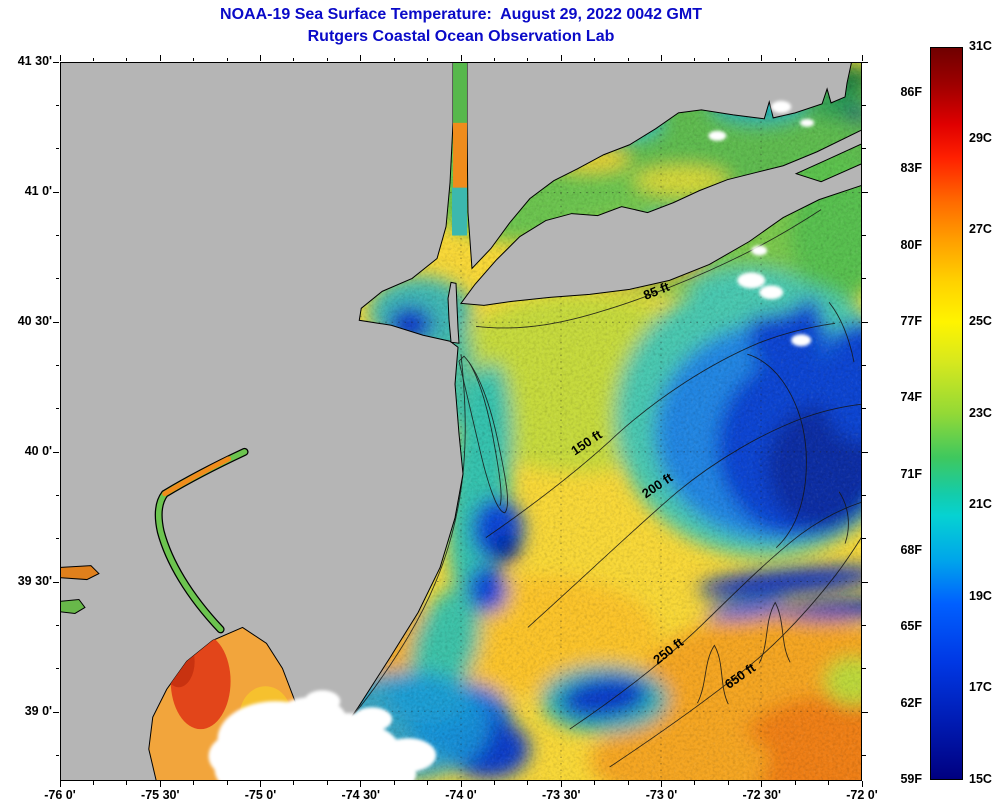  Describe the element at coordinates (862, 795) in the screenshot. I see `x-axis-tick-label: -72 0'` at that location.